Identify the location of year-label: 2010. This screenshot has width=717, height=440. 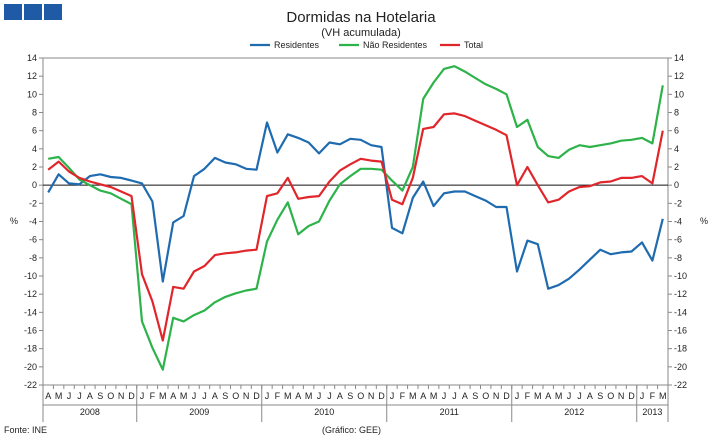
(324, 412).